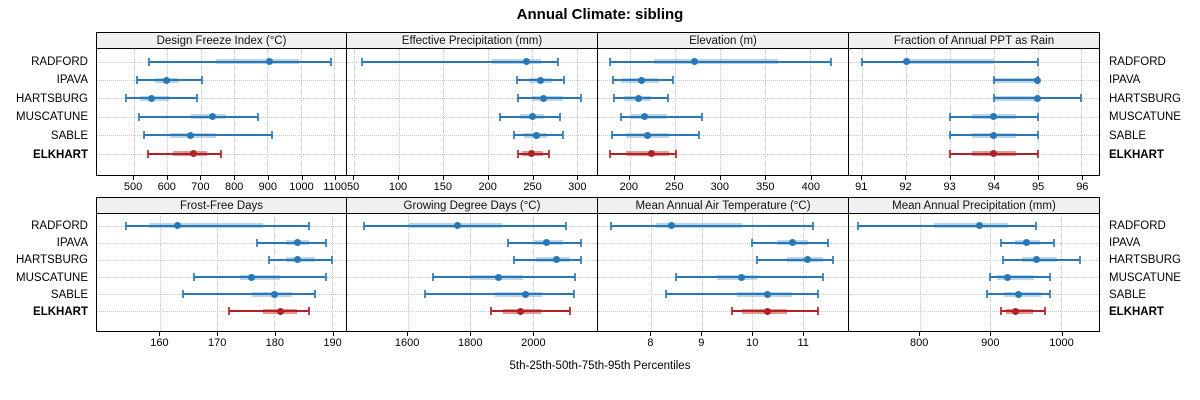 This screenshot has width=1200, height=400. What do you see at coordinates (719, 187) in the screenshot?
I see `axis-tick-label: 300` at bounding box center [719, 187].